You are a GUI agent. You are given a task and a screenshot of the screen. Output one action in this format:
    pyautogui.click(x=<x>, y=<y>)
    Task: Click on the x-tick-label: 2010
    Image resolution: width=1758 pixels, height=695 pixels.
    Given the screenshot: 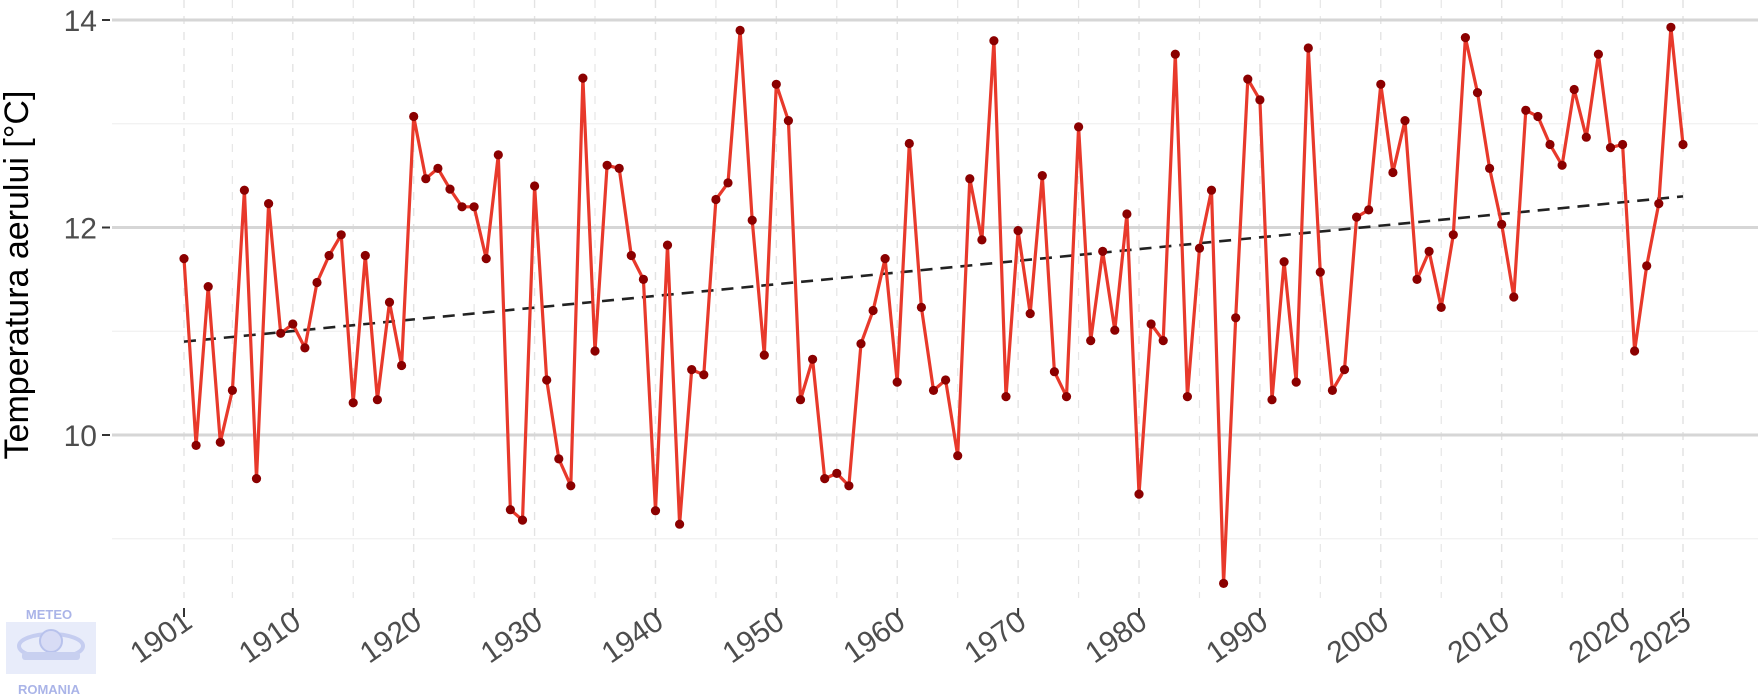 What is the action you would take?
    pyautogui.click(x=1479, y=637)
    